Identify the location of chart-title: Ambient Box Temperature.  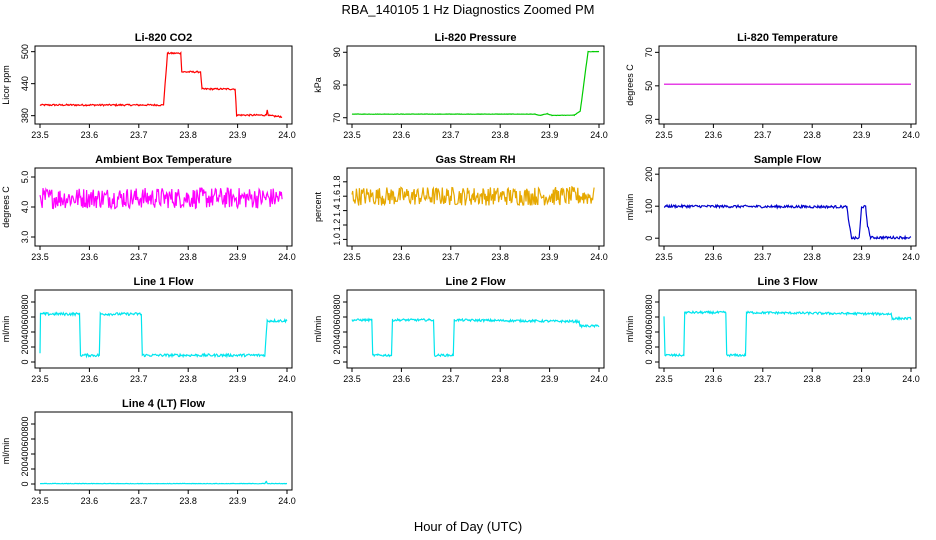
(163, 160).